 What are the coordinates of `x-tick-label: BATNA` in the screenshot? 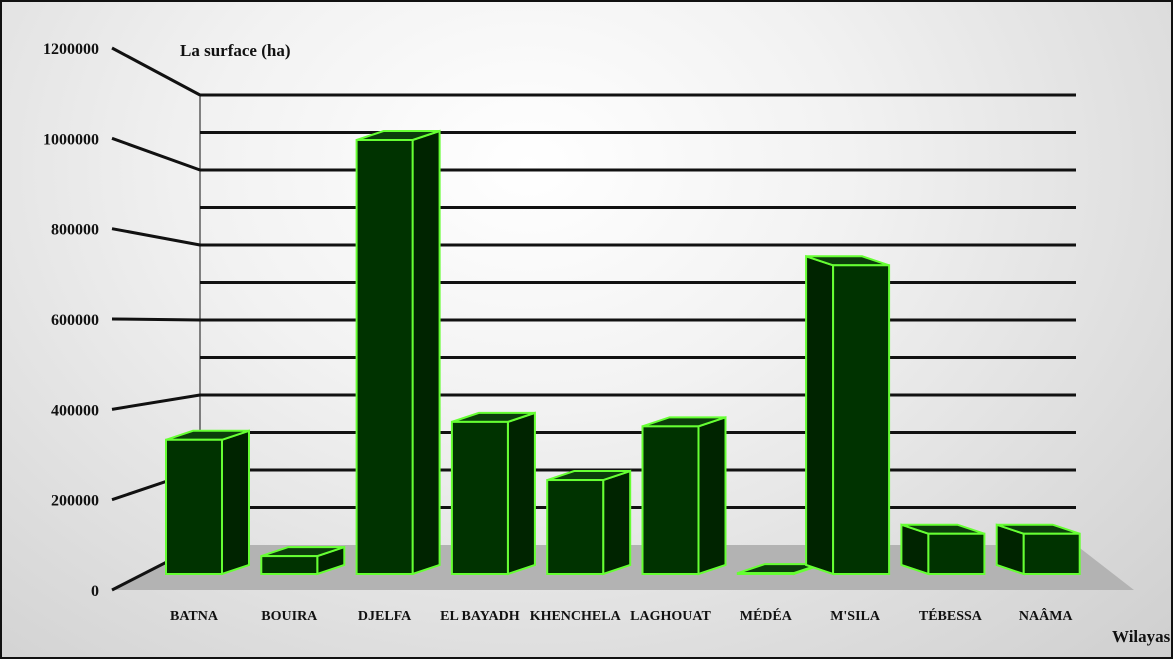 It's located at (194, 616).